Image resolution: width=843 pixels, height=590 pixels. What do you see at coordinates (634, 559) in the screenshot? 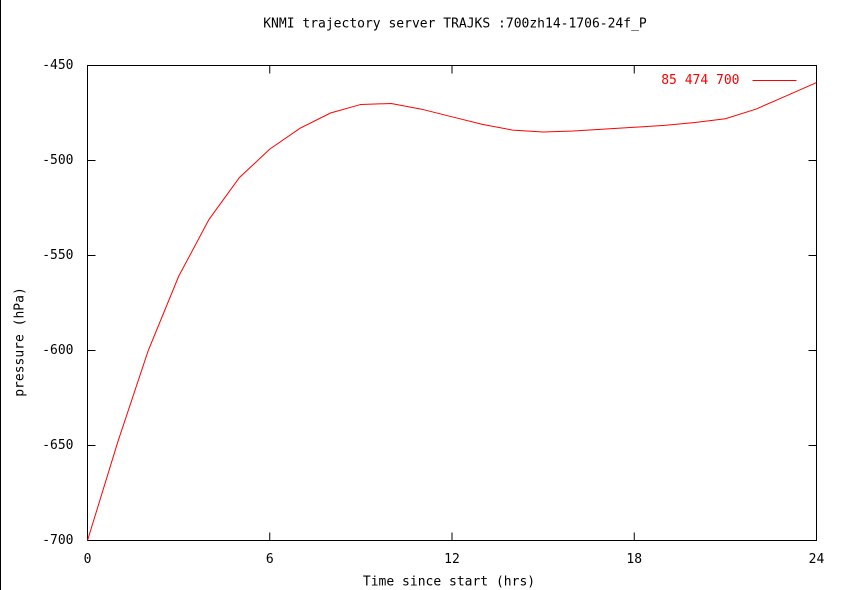
I see `x-tick-label: 18` at bounding box center [634, 559].